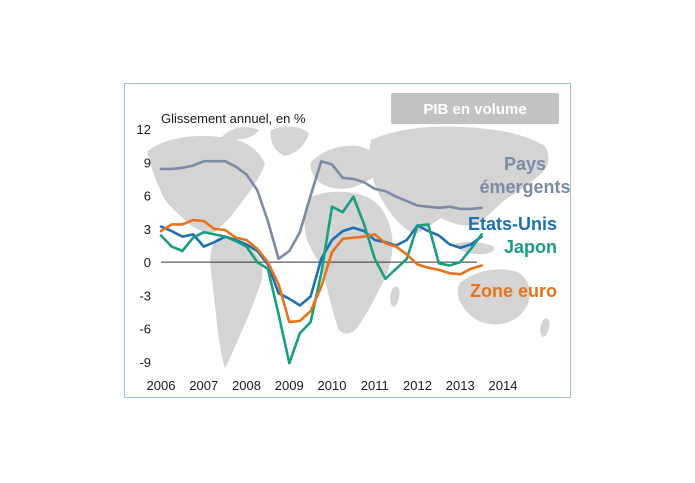 This screenshot has height=483, width=695. I want to click on x-axis-ticks: 2006 2007 2008 2009 2010 2011 2012 2013 2014, so click(332, 385).